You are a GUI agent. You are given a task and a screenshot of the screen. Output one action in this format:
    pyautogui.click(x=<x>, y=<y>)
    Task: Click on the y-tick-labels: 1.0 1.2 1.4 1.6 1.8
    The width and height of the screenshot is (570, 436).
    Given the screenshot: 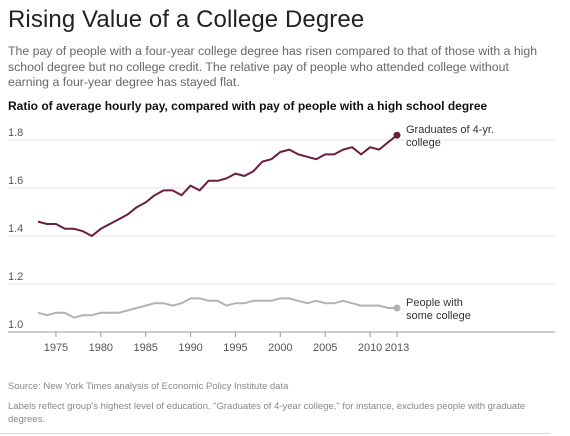 What is the action you would take?
    pyautogui.click(x=15, y=229)
    